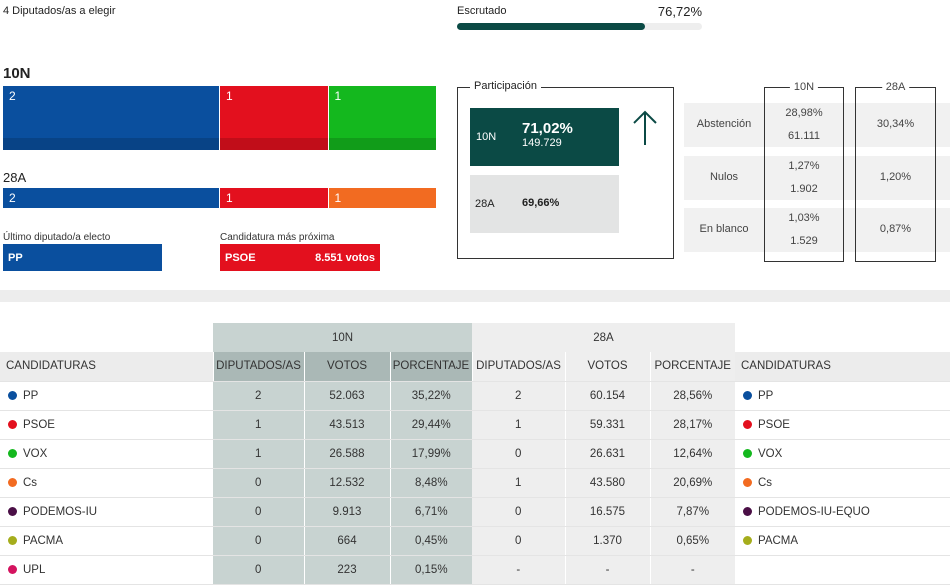 Image resolution: width=950 pixels, height=585 pixels. What do you see at coordinates (486, 137) in the screenshot?
I see `participation-10n-label: 10N` at bounding box center [486, 137].